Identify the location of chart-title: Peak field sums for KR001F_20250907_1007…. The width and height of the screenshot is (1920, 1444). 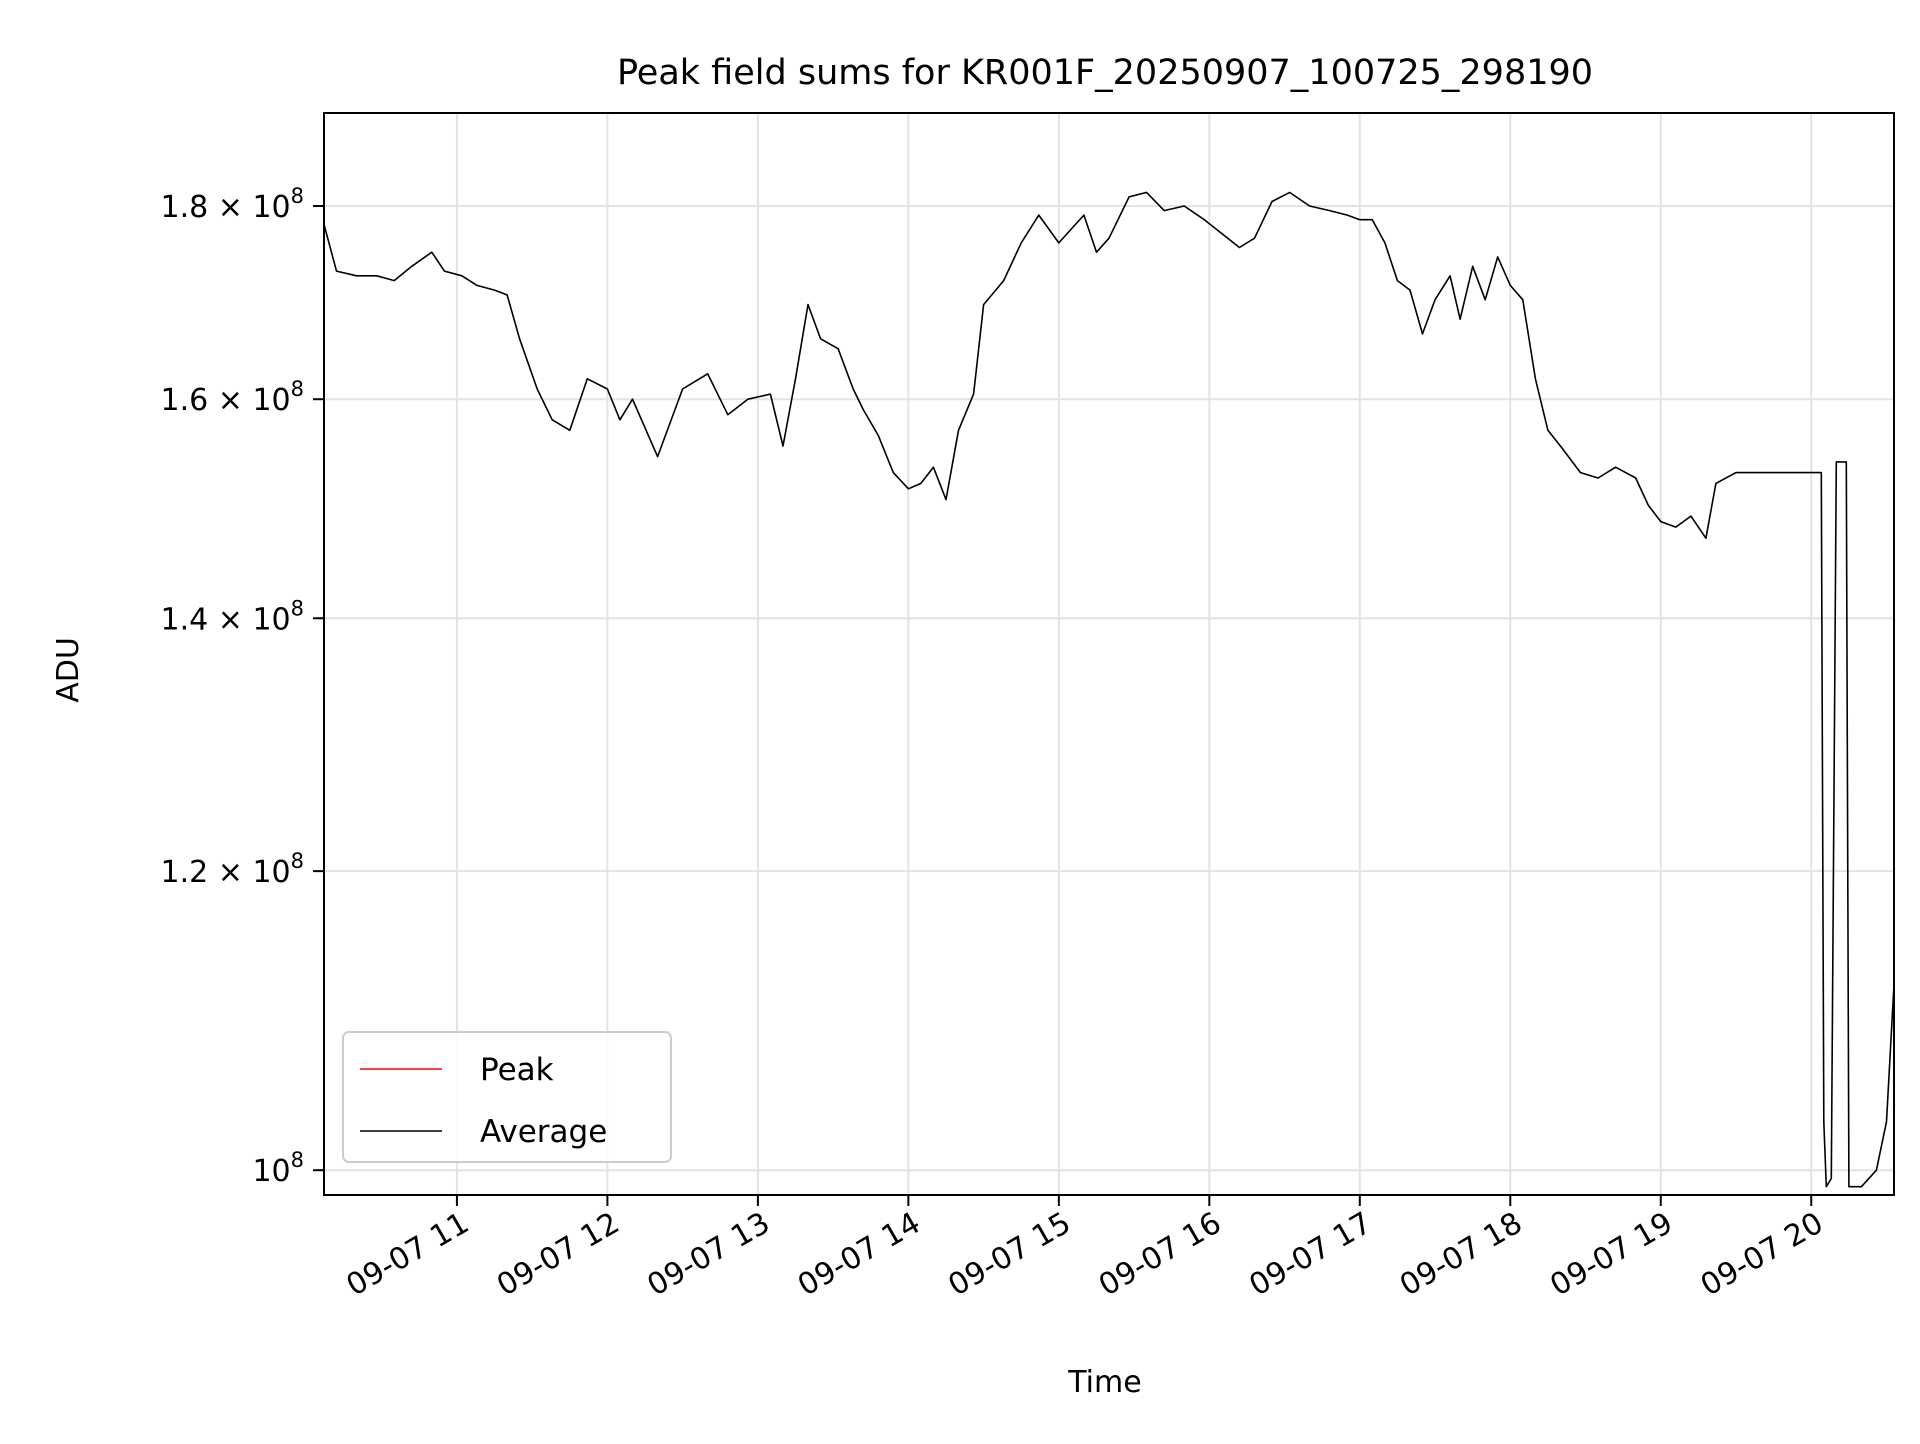
(1105, 73).